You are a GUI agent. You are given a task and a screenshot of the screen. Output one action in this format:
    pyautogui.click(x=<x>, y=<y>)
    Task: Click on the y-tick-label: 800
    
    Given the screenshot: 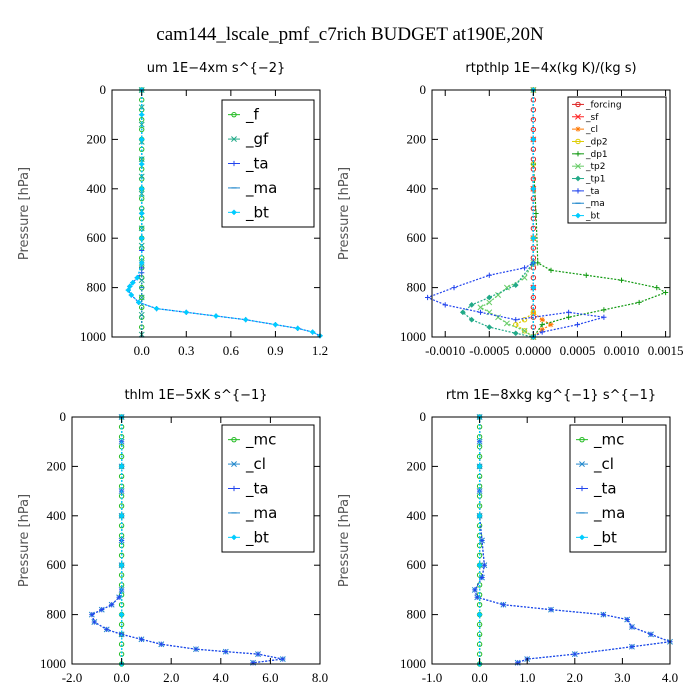 What is the action you would take?
    pyautogui.click(x=57, y=614)
    